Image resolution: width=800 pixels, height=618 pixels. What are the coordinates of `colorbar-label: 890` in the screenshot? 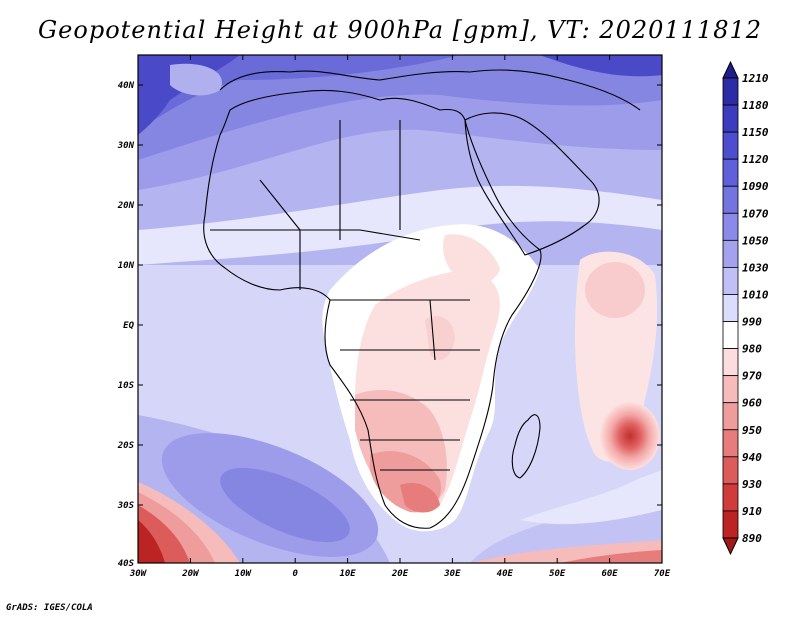 It's located at (752, 538).